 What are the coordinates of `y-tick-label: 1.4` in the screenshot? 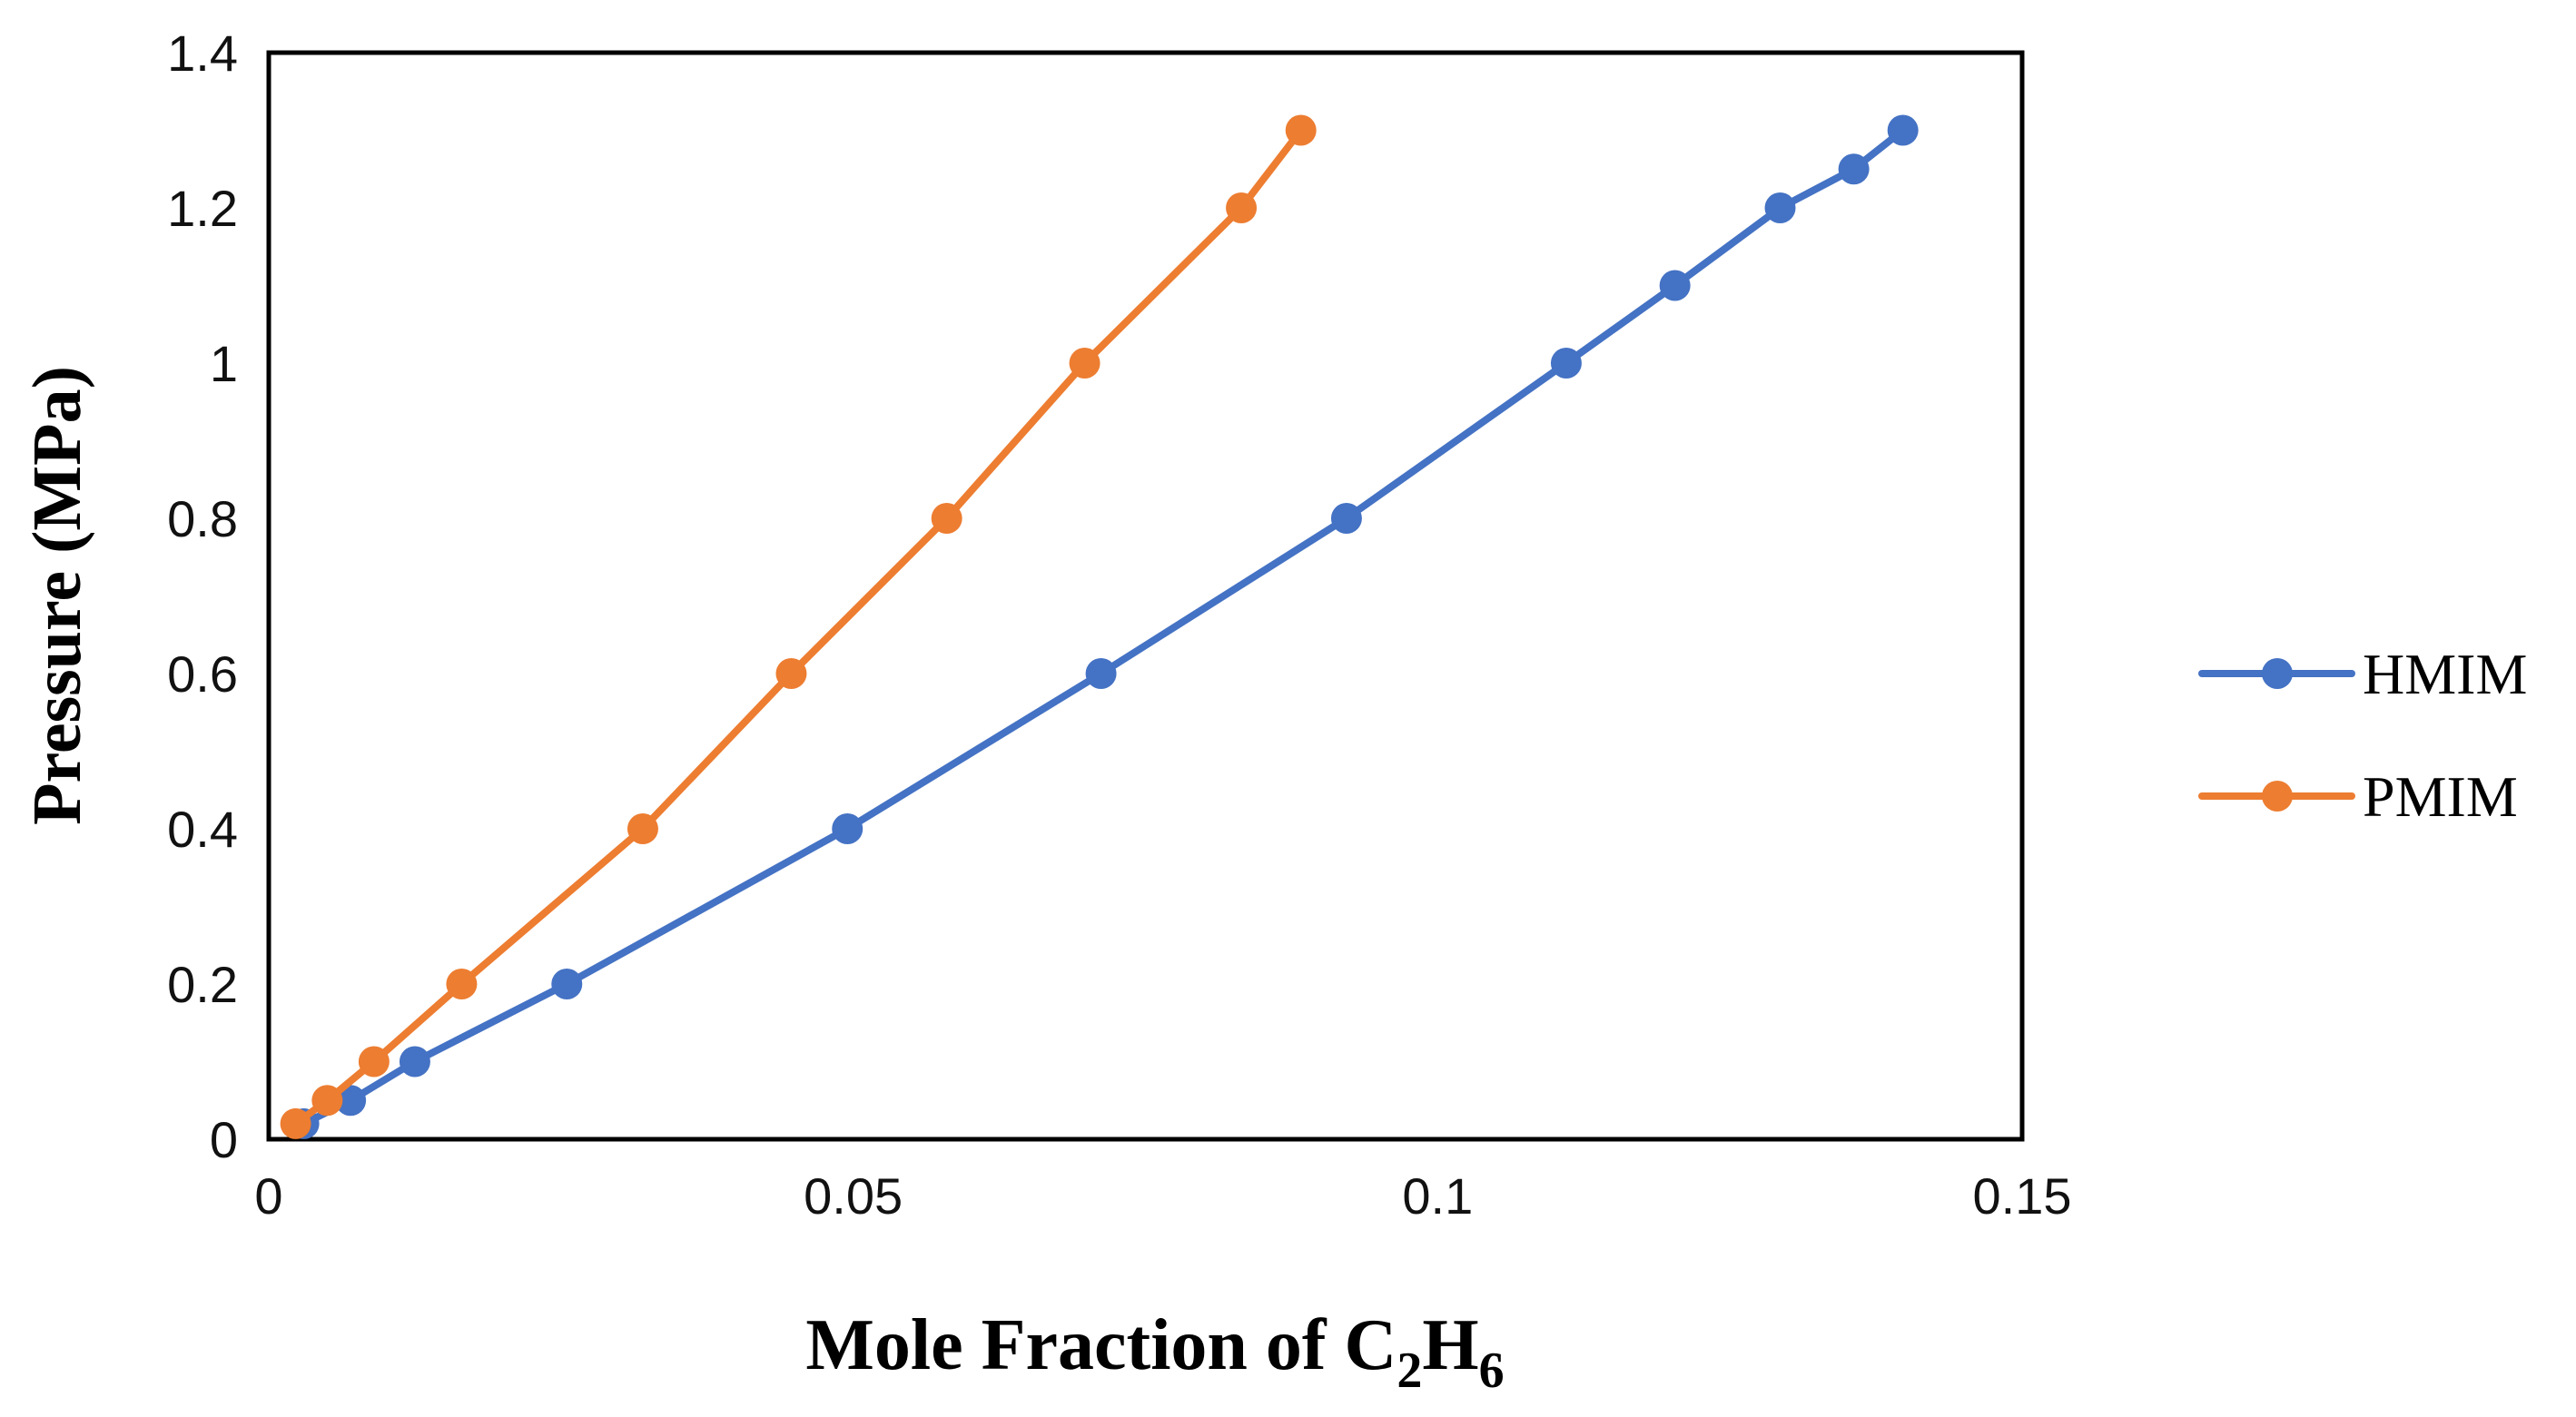 It's located at (202, 54).